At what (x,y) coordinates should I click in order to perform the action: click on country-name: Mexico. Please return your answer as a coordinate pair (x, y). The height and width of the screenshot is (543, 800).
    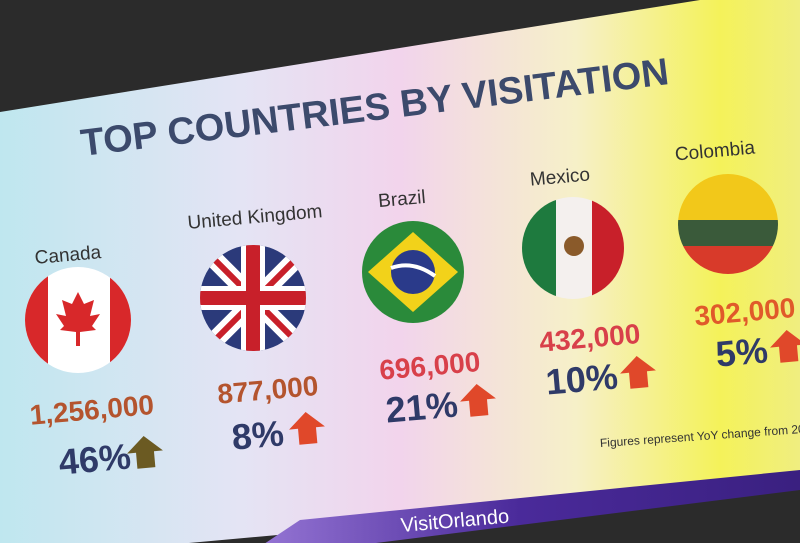
    Looking at the image, I should click on (560, 177).